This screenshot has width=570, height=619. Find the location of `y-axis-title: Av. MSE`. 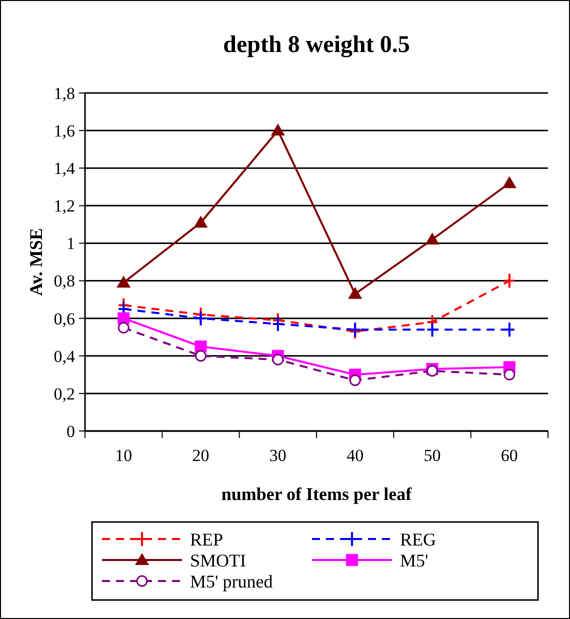

y-axis-title: Av. MSE is located at coordinates (36, 262).